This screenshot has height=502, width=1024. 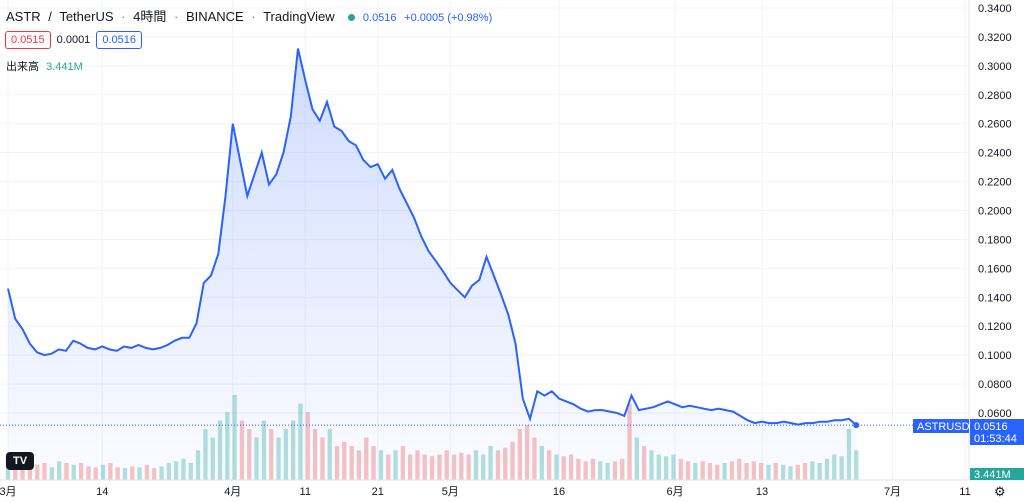 What do you see at coordinates (23, 16) in the screenshot?
I see `symbol-name: ASTR` at bounding box center [23, 16].